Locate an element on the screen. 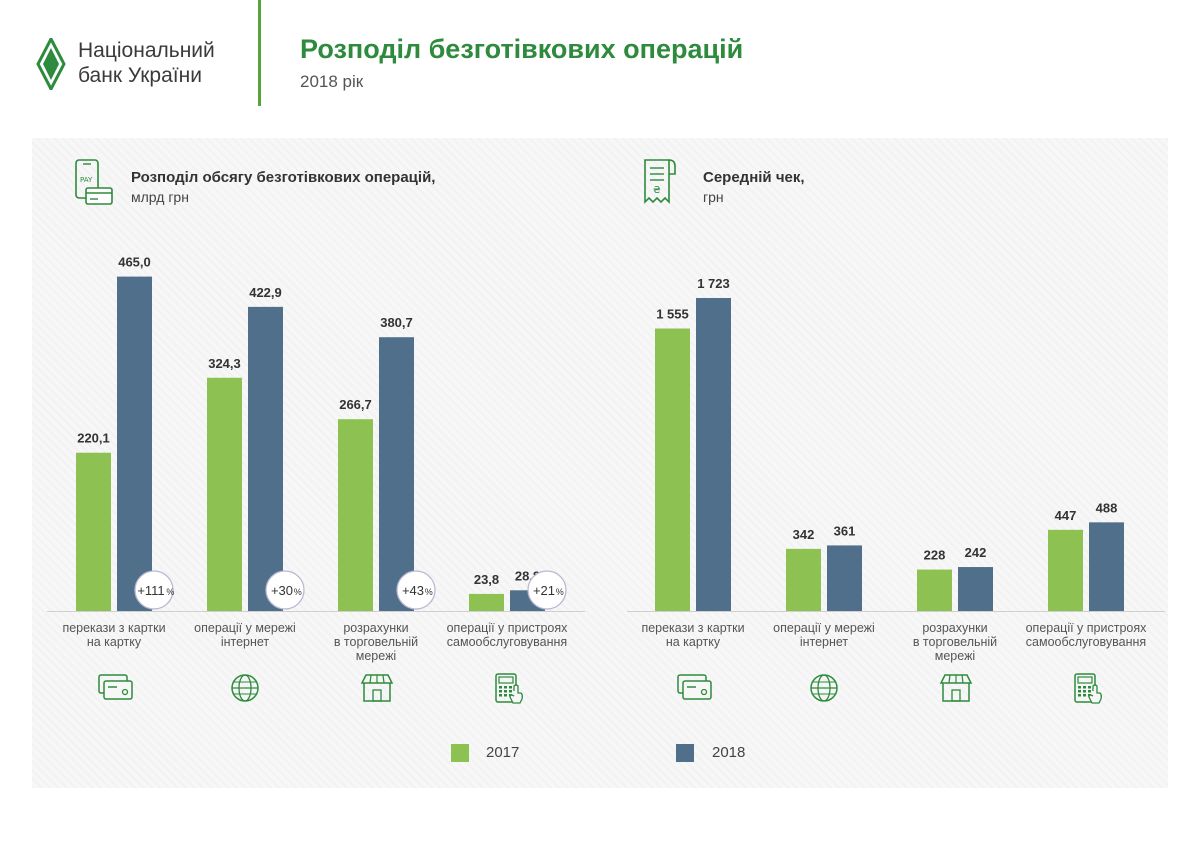 The height and width of the screenshot is (849, 1200). right-chart-title: Середній чек, is located at coordinates (754, 177).